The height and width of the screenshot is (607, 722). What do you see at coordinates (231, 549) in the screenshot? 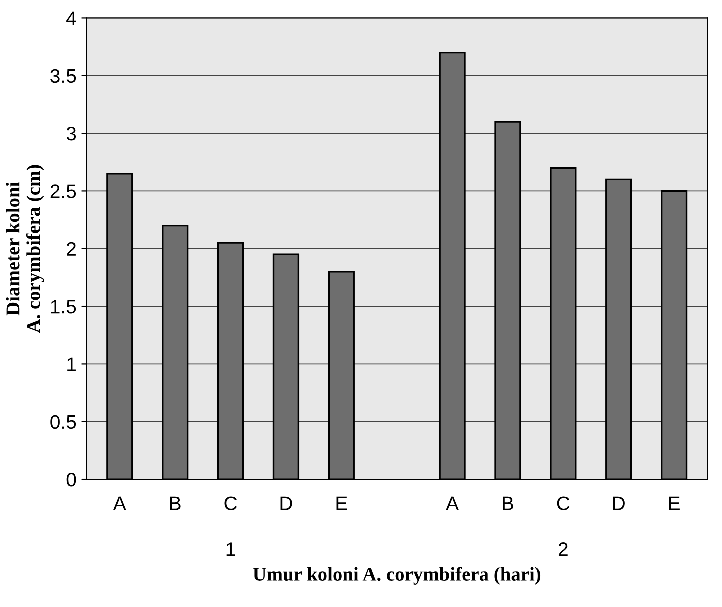
I see `text: 1` at bounding box center [231, 549].